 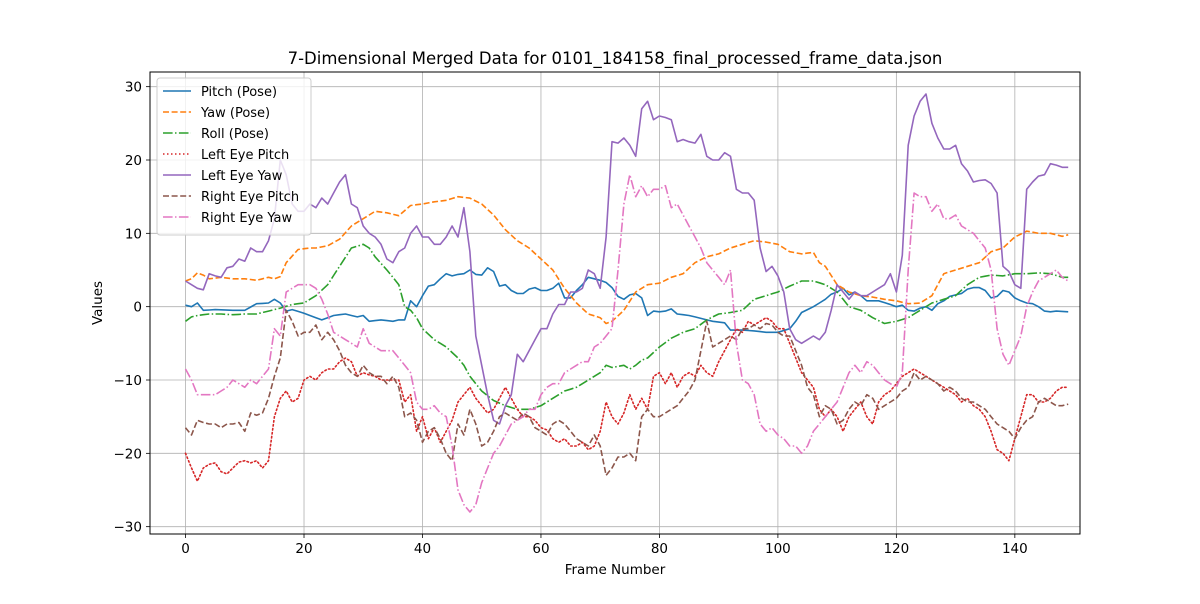 What do you see at coordinates (235, 134) in the screenshot?
I see `legend-label-roll-pose: Roll (Pose)` at bounding box center [235, 134].